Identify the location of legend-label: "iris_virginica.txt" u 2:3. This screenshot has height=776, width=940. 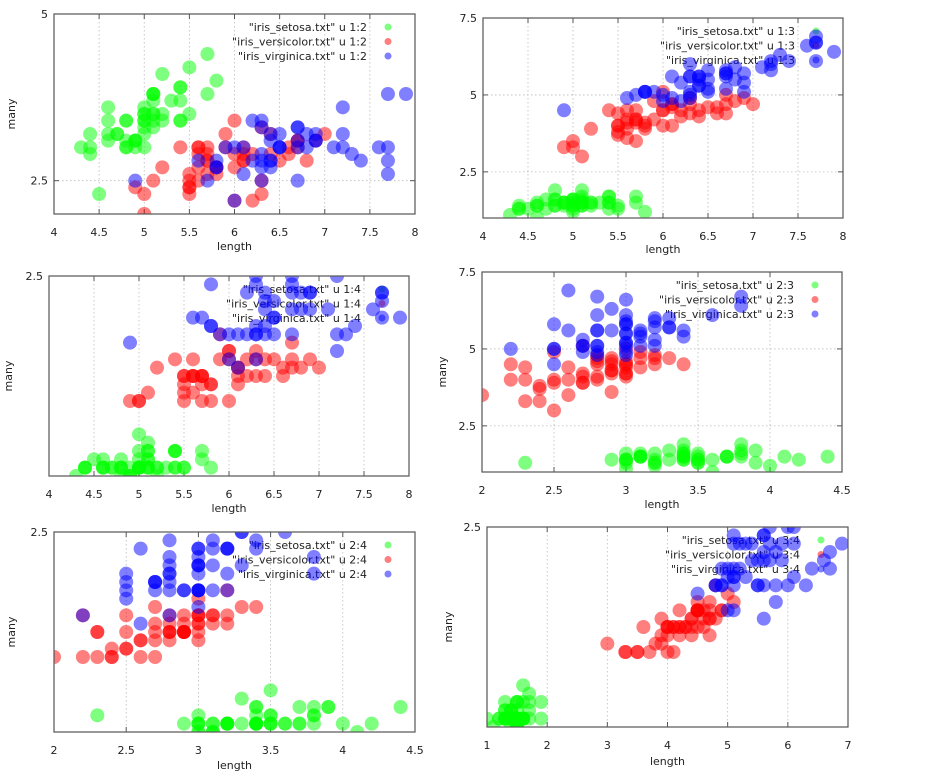
(729, 314).